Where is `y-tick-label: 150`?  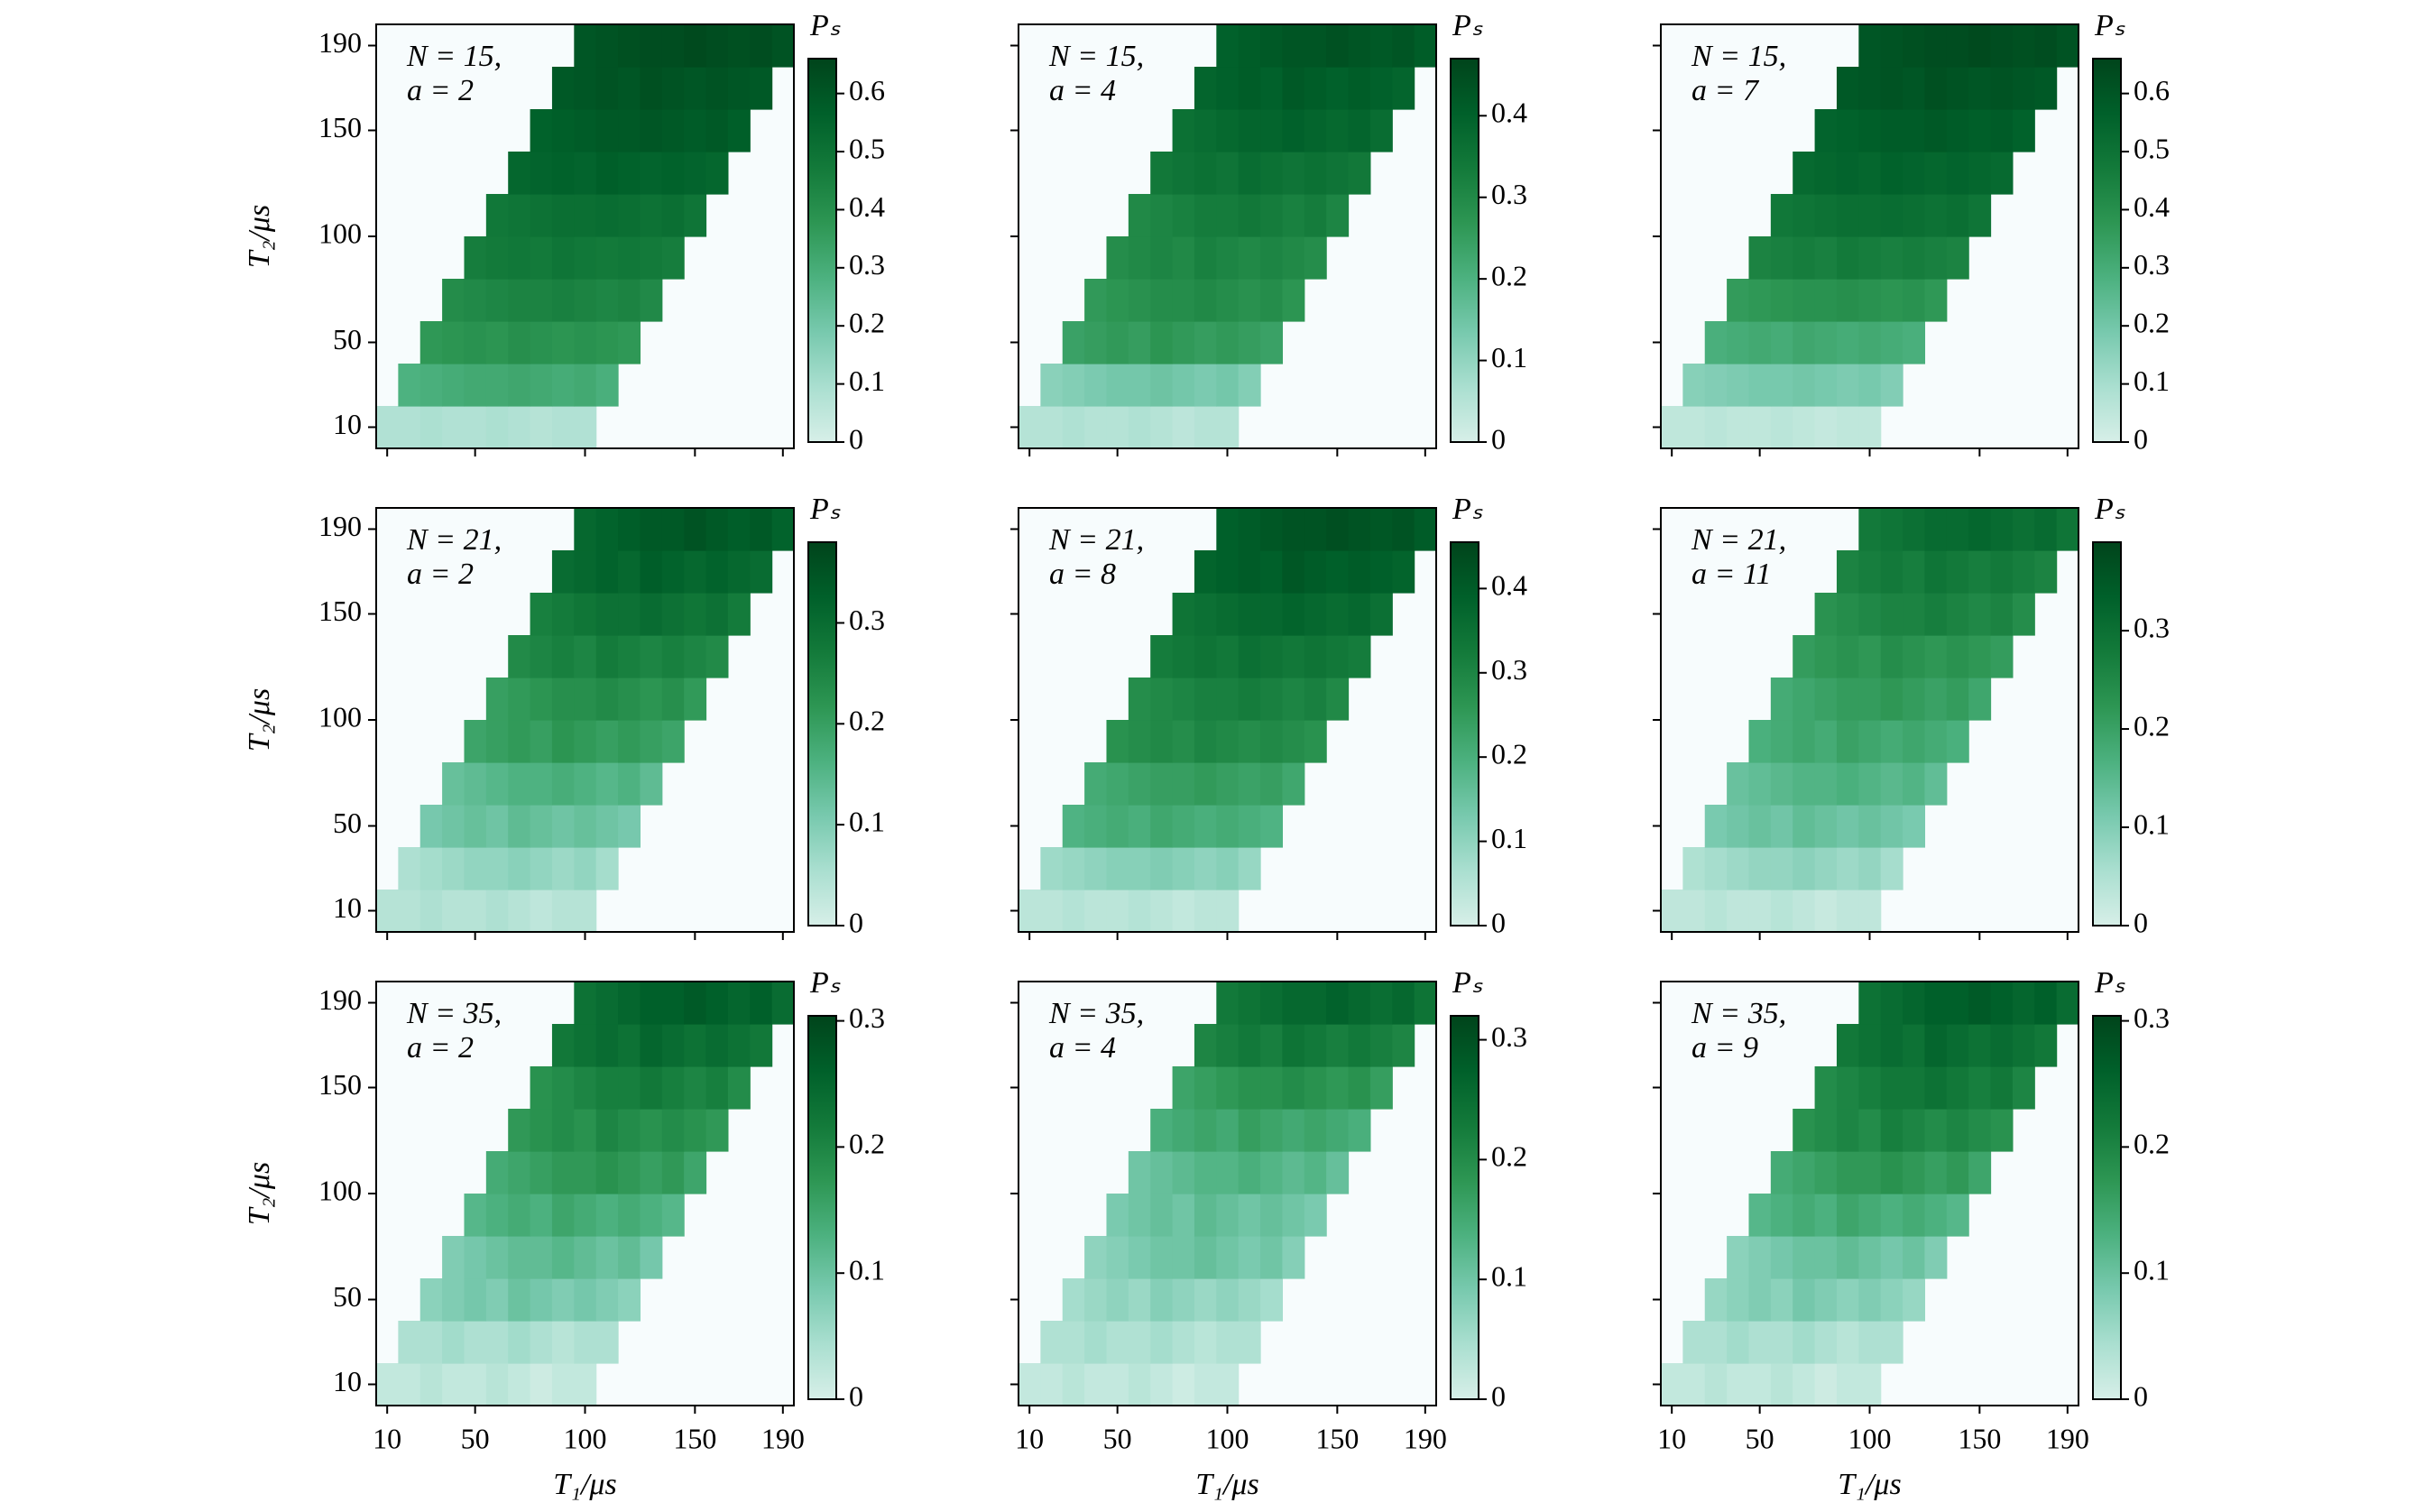 y-tick-label: 150 is located at coordinates (340, 611).